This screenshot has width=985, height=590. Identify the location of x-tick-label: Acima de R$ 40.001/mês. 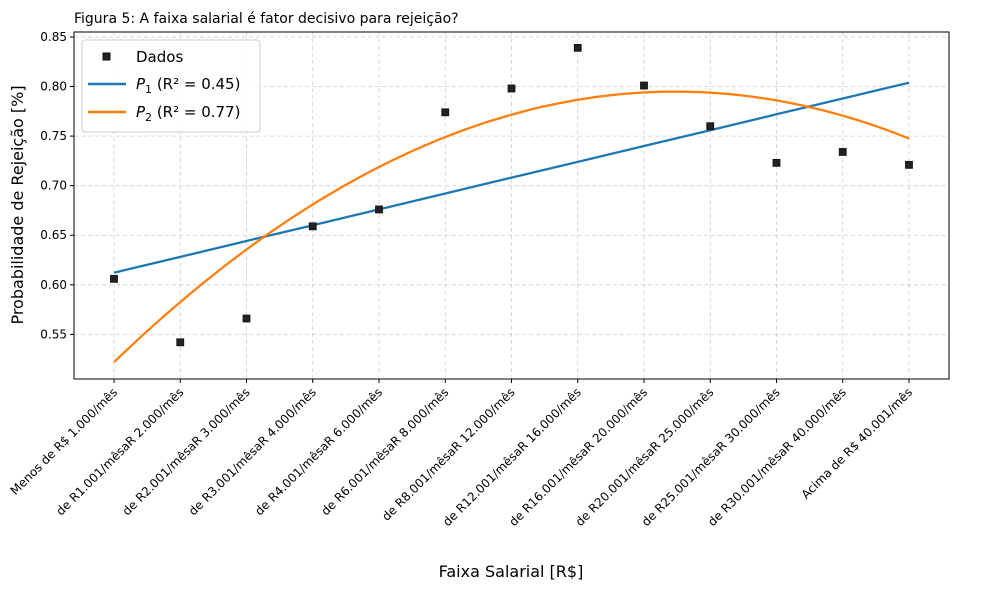
(857, 443).